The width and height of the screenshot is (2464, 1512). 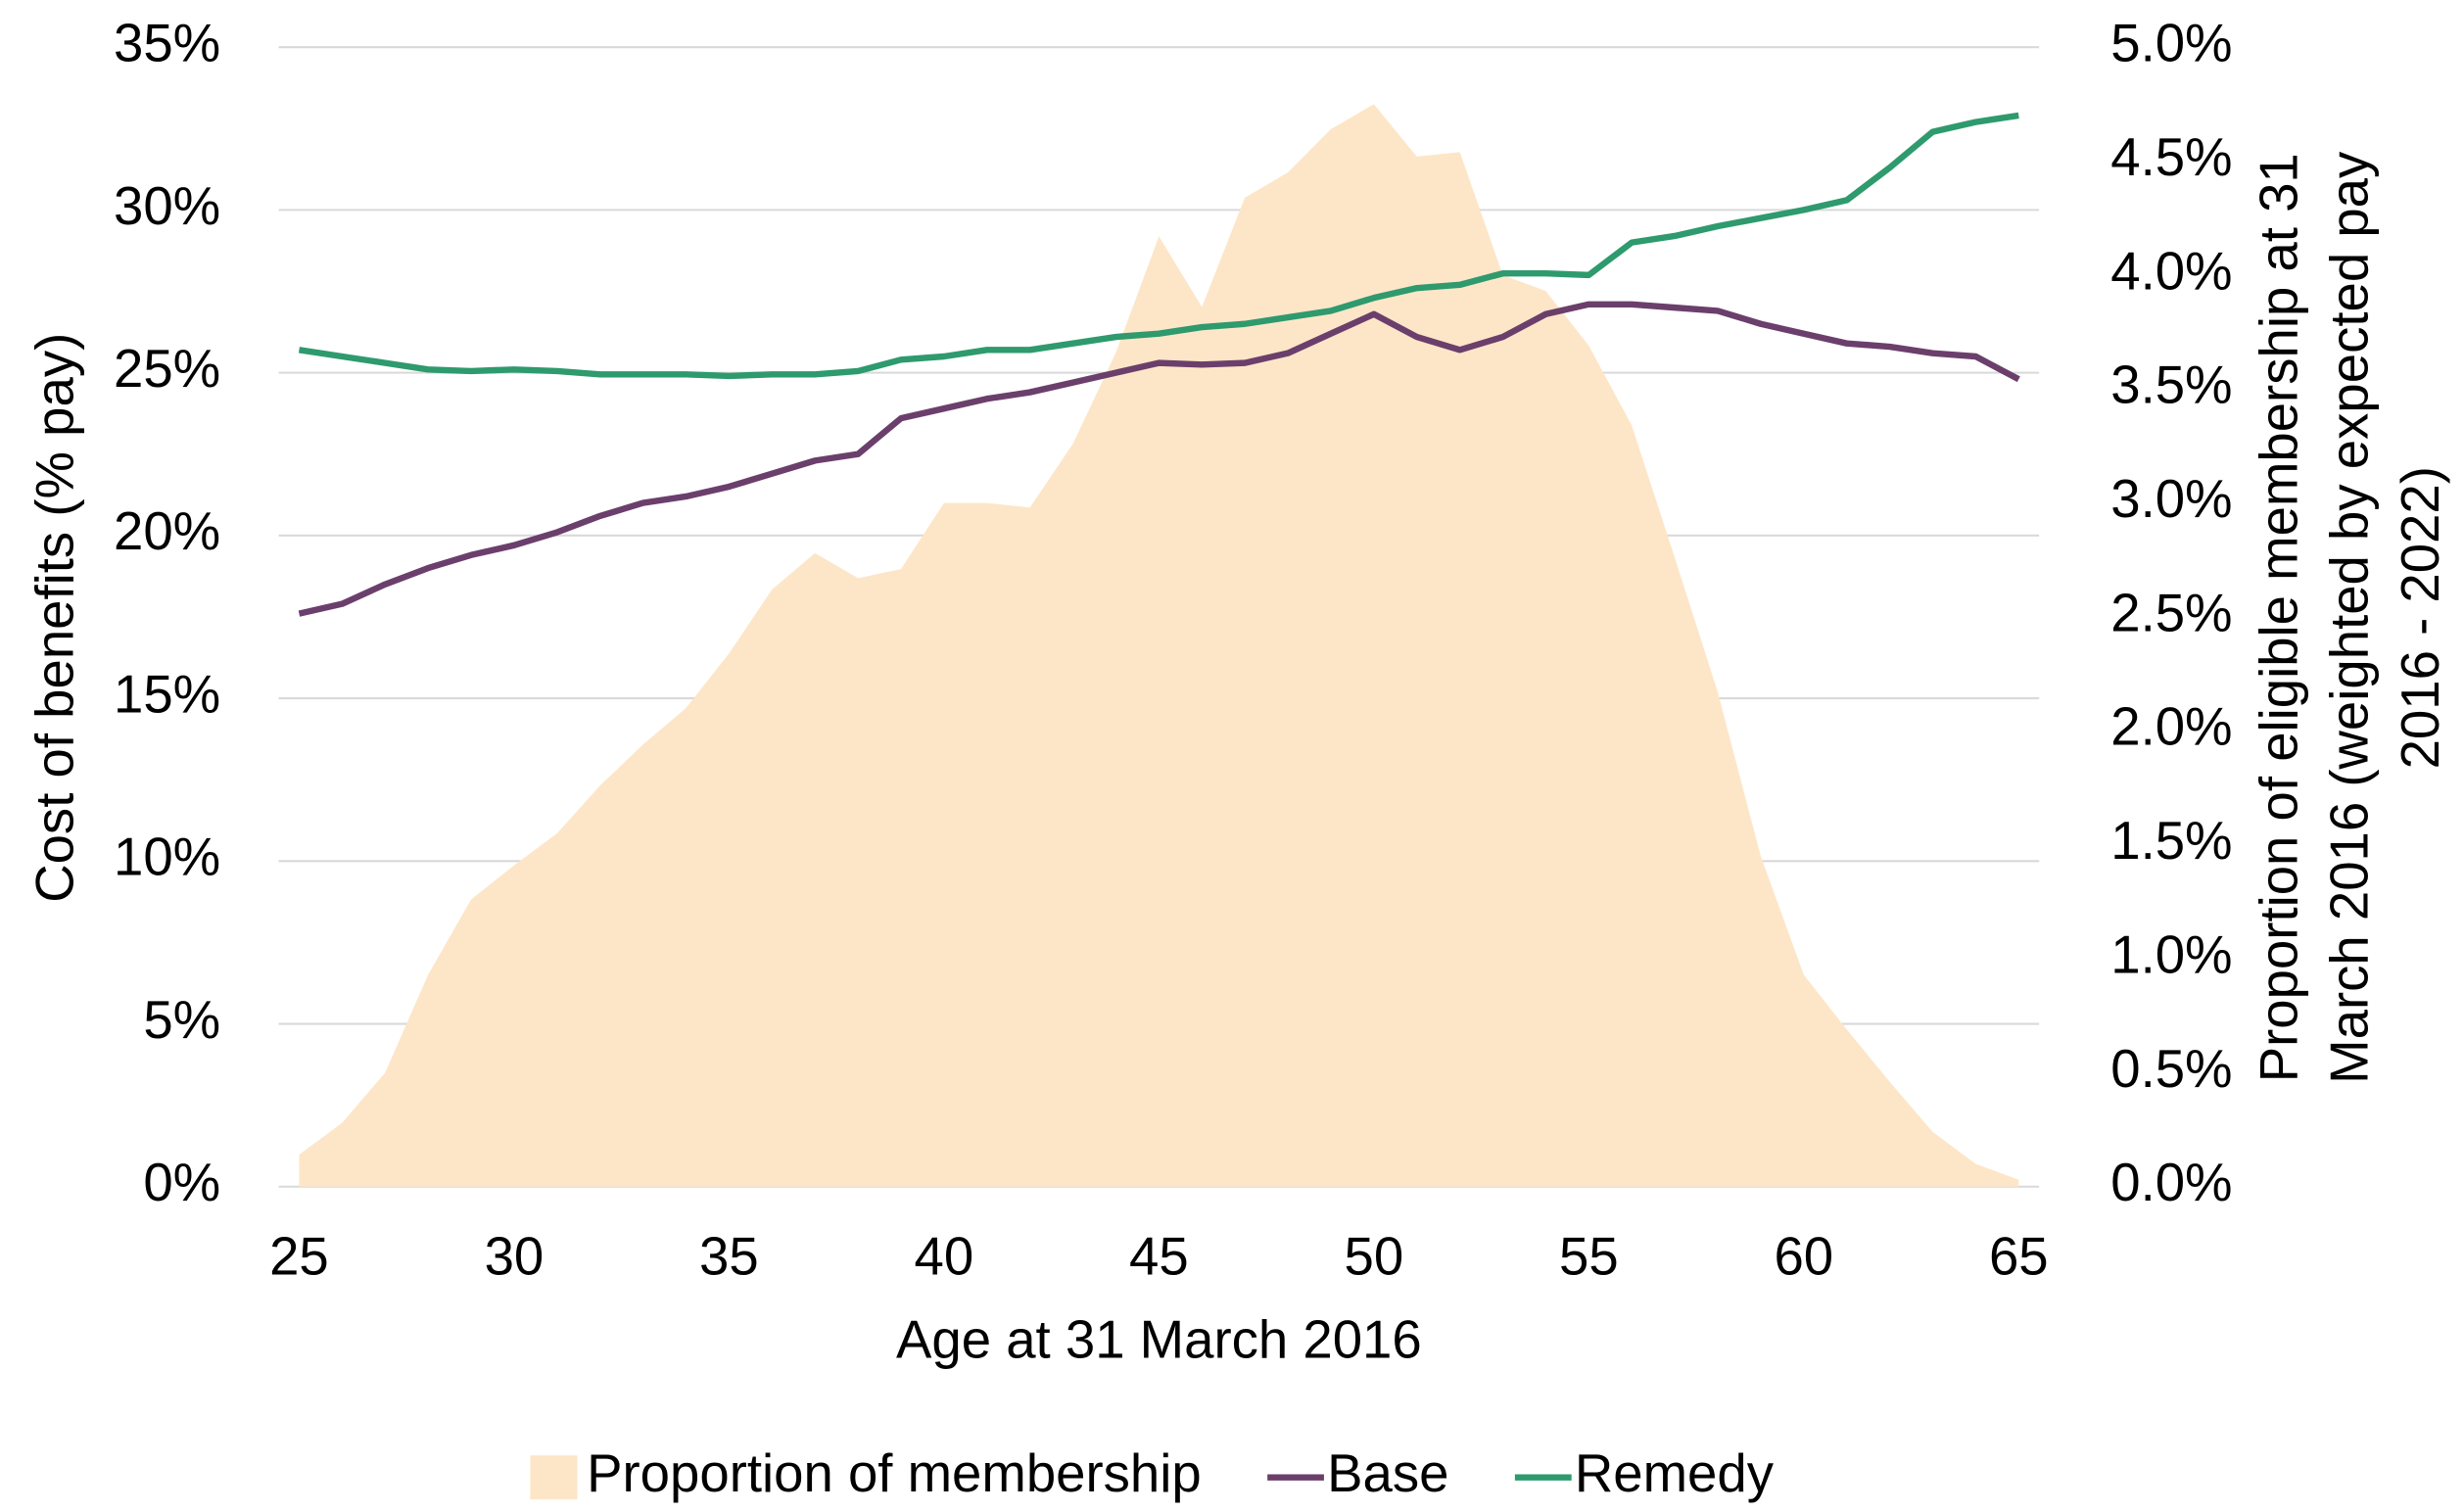 What do you see at coordinates (167, 531) in the screenshot?
I see `y-tick-label: 20%` at bounding box center [167, 531].